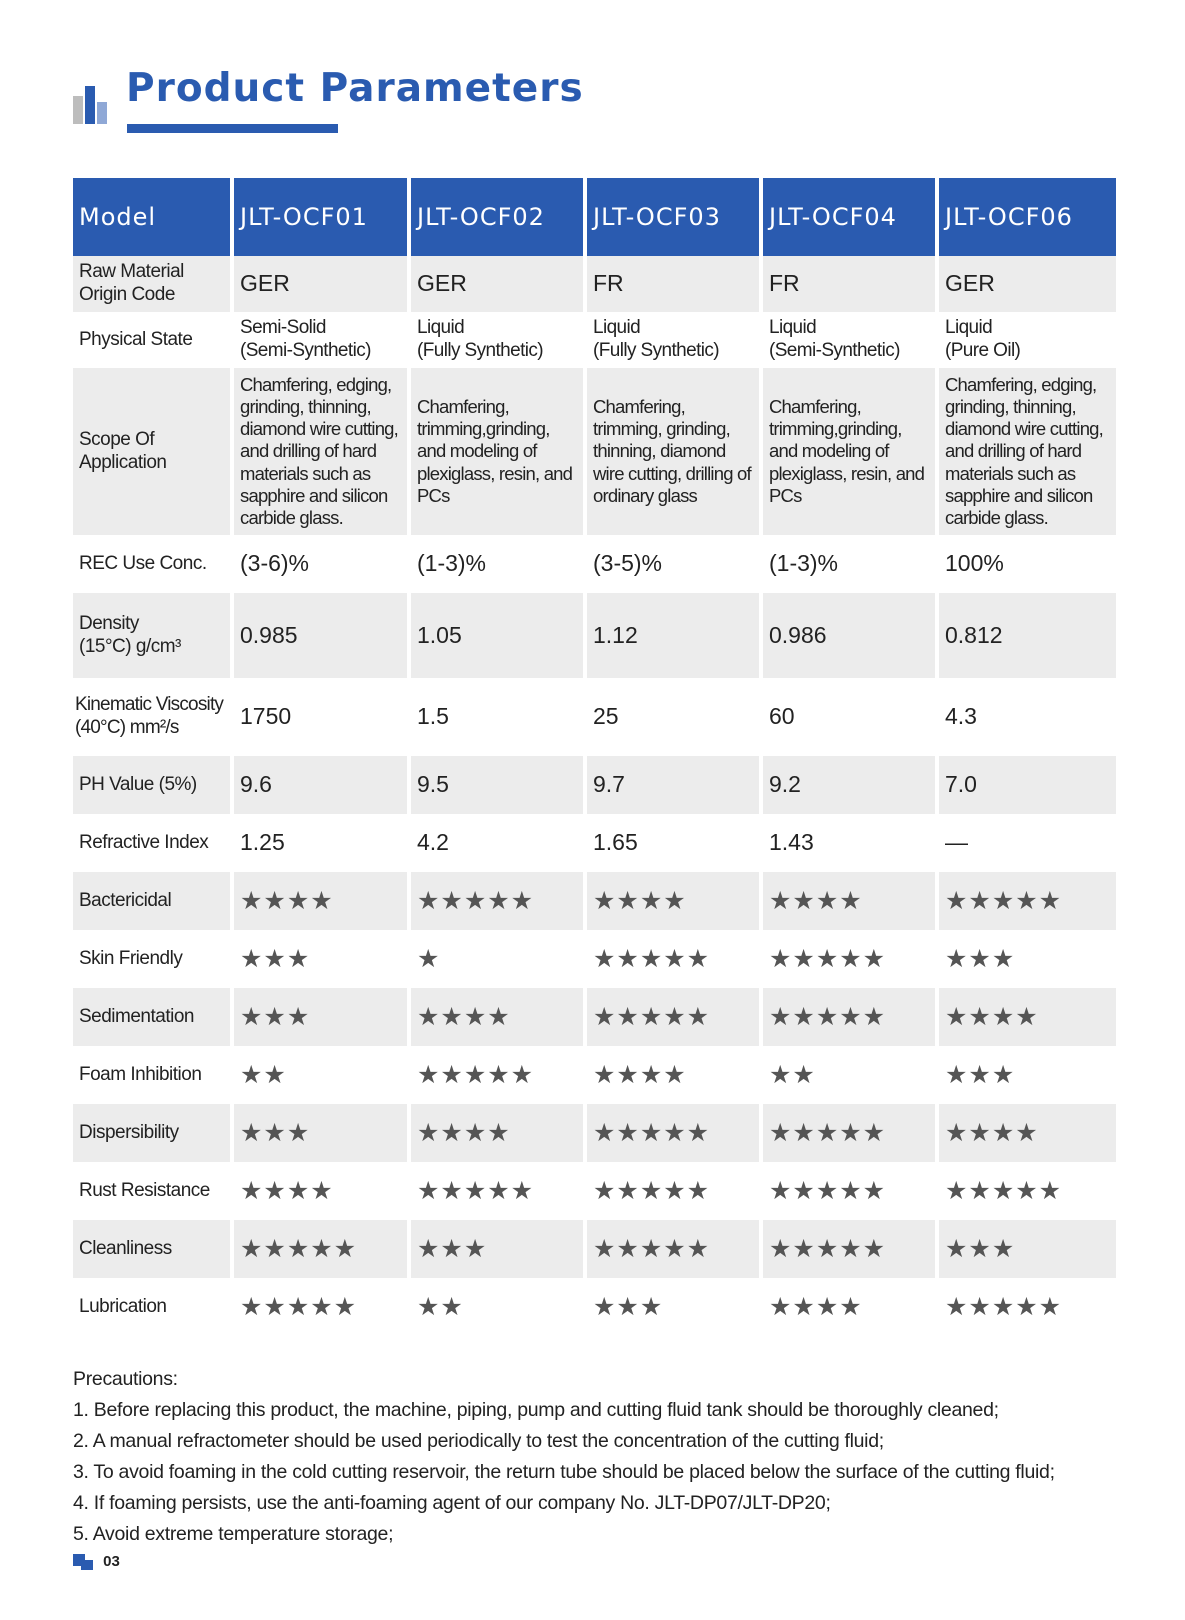 This screenshot has width=1185, height=1620. I want to click on model-name: JLT-OCF03, so click(675, 217).